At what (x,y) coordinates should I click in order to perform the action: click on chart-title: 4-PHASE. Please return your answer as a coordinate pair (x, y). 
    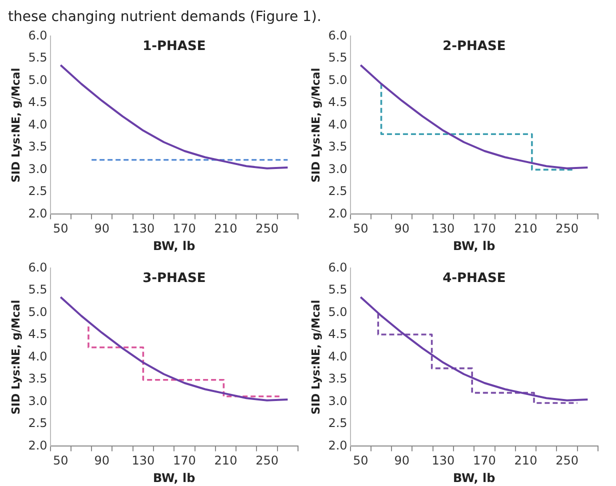
    Looking at the image, I should click on (474, 278).